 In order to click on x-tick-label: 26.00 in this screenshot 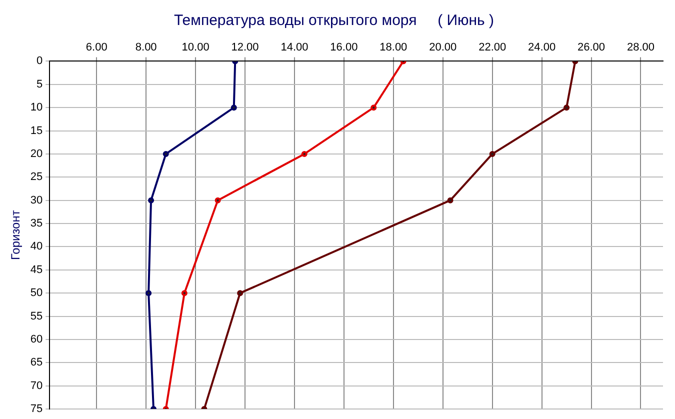, I will do `click(592, 48)`.